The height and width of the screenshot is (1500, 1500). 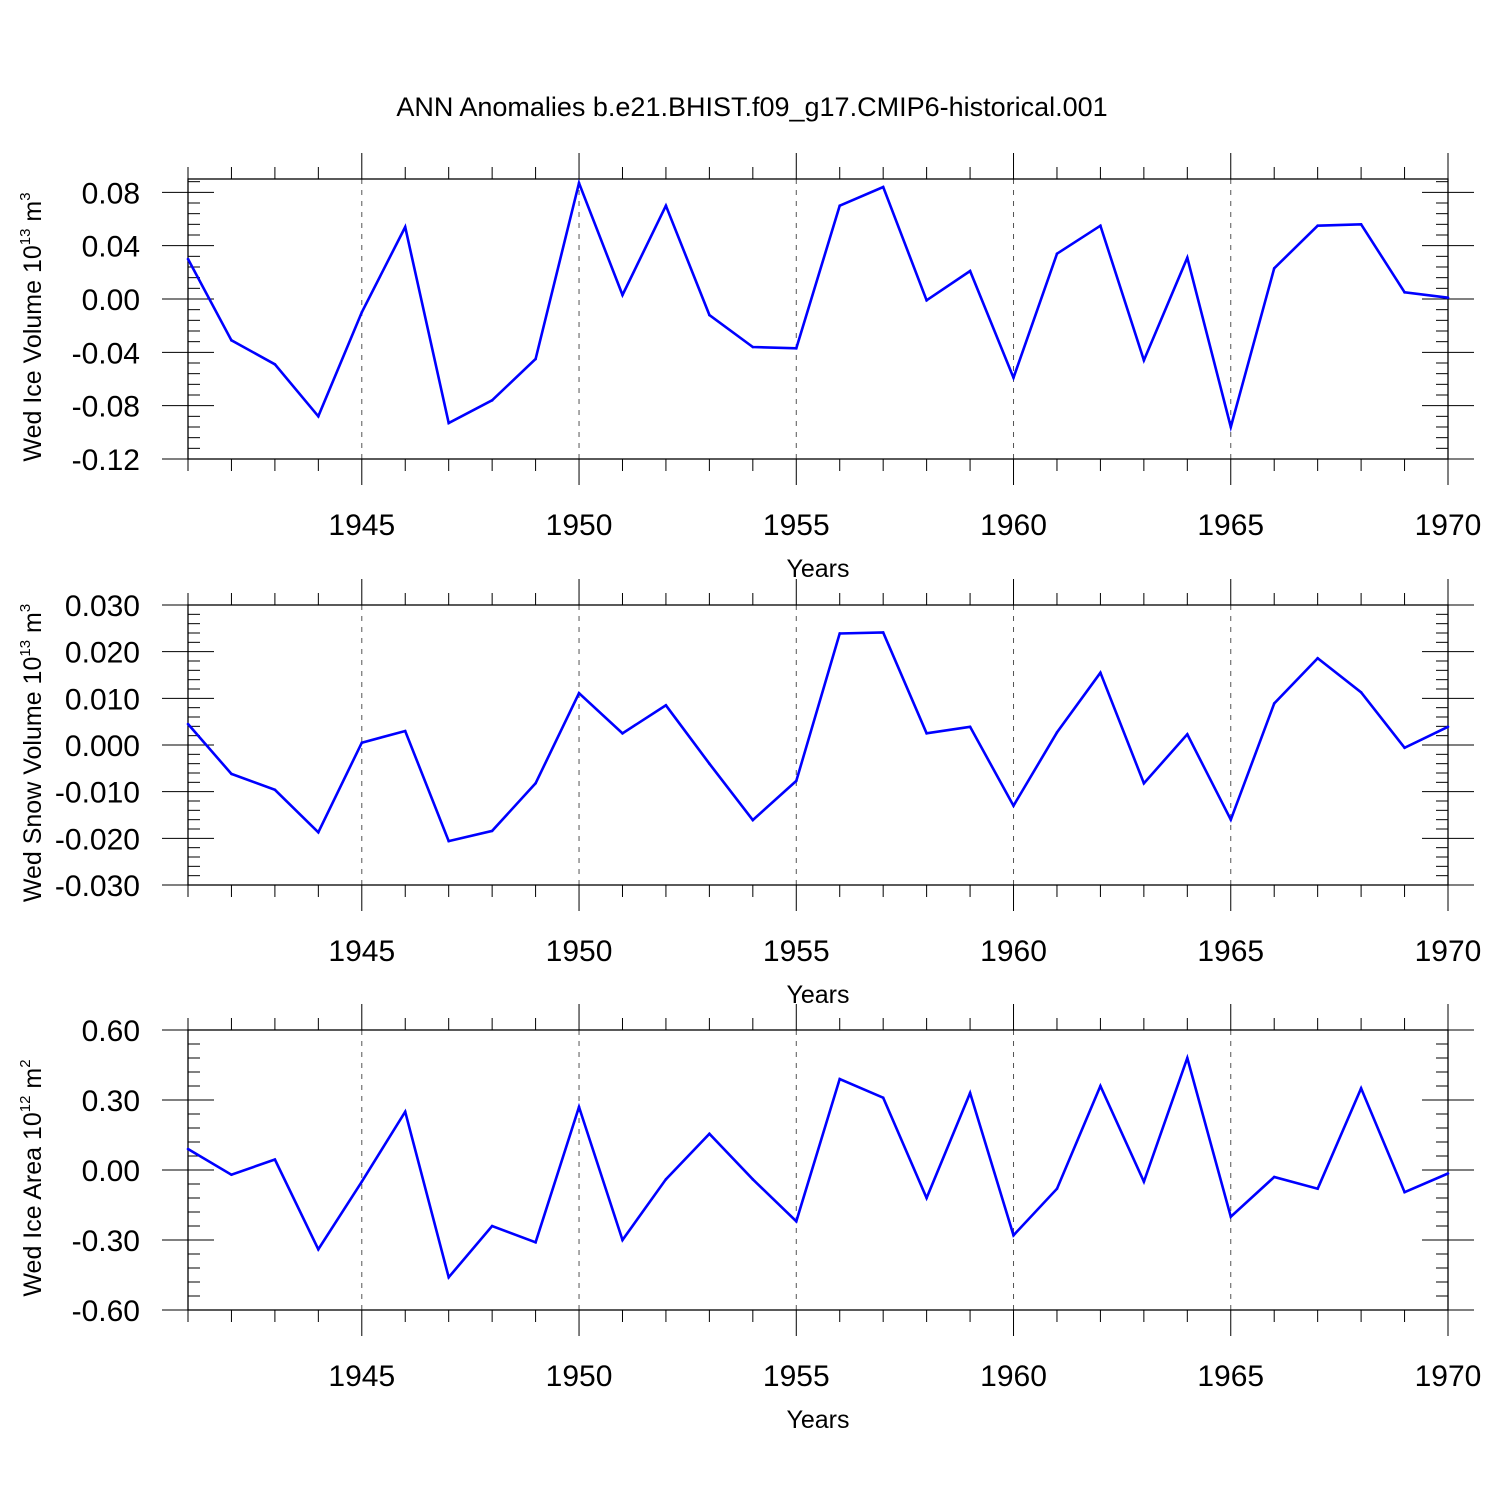 I want to click on y-tick-label: 0.30, so click(x=111, y=1101).